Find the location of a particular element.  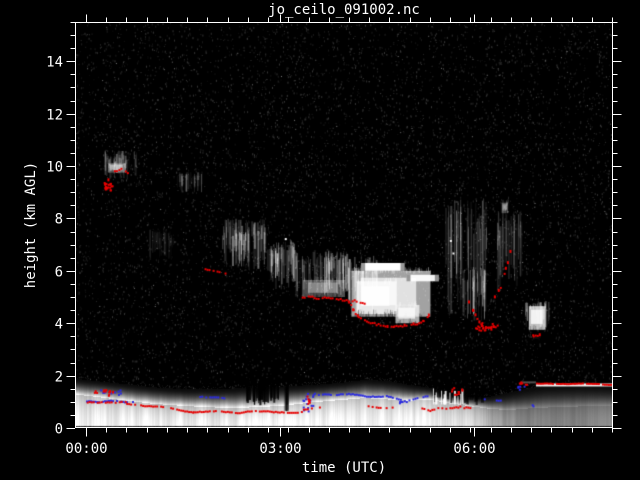

y-tick-label: 12 is located at coordinates (54, 116).